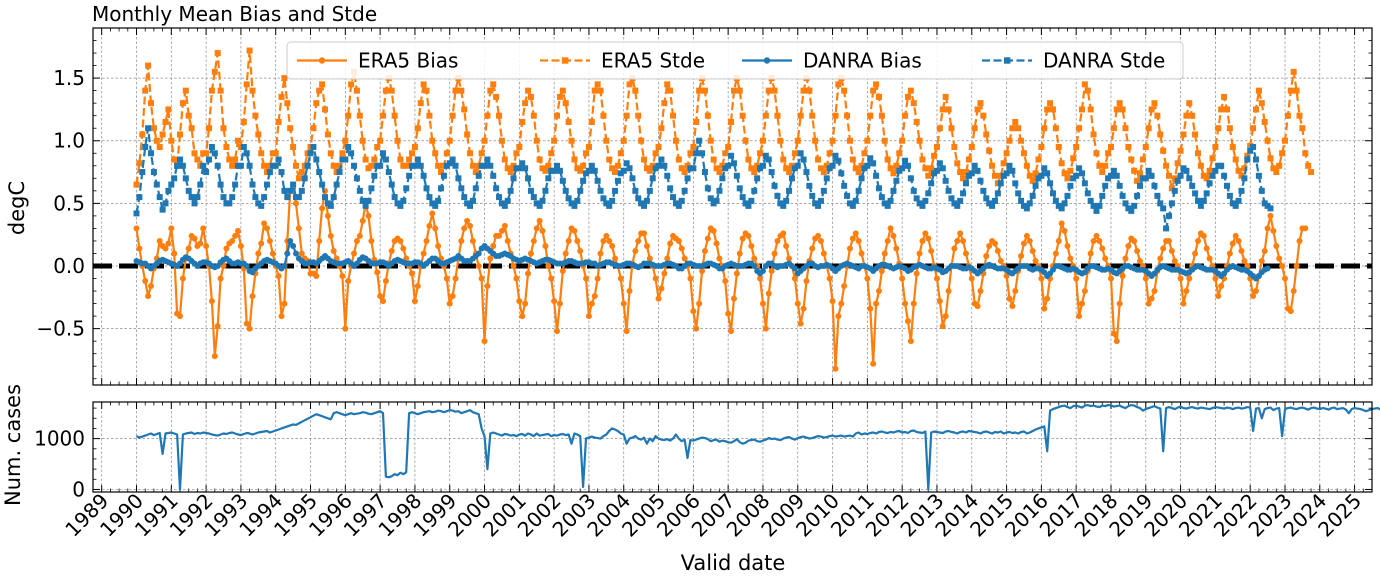 The image size is (1380, 584). What do you see at coordinates (247, 266) in the screenshot?
I see `danra-bias-point` at bounding box center [247, 266].